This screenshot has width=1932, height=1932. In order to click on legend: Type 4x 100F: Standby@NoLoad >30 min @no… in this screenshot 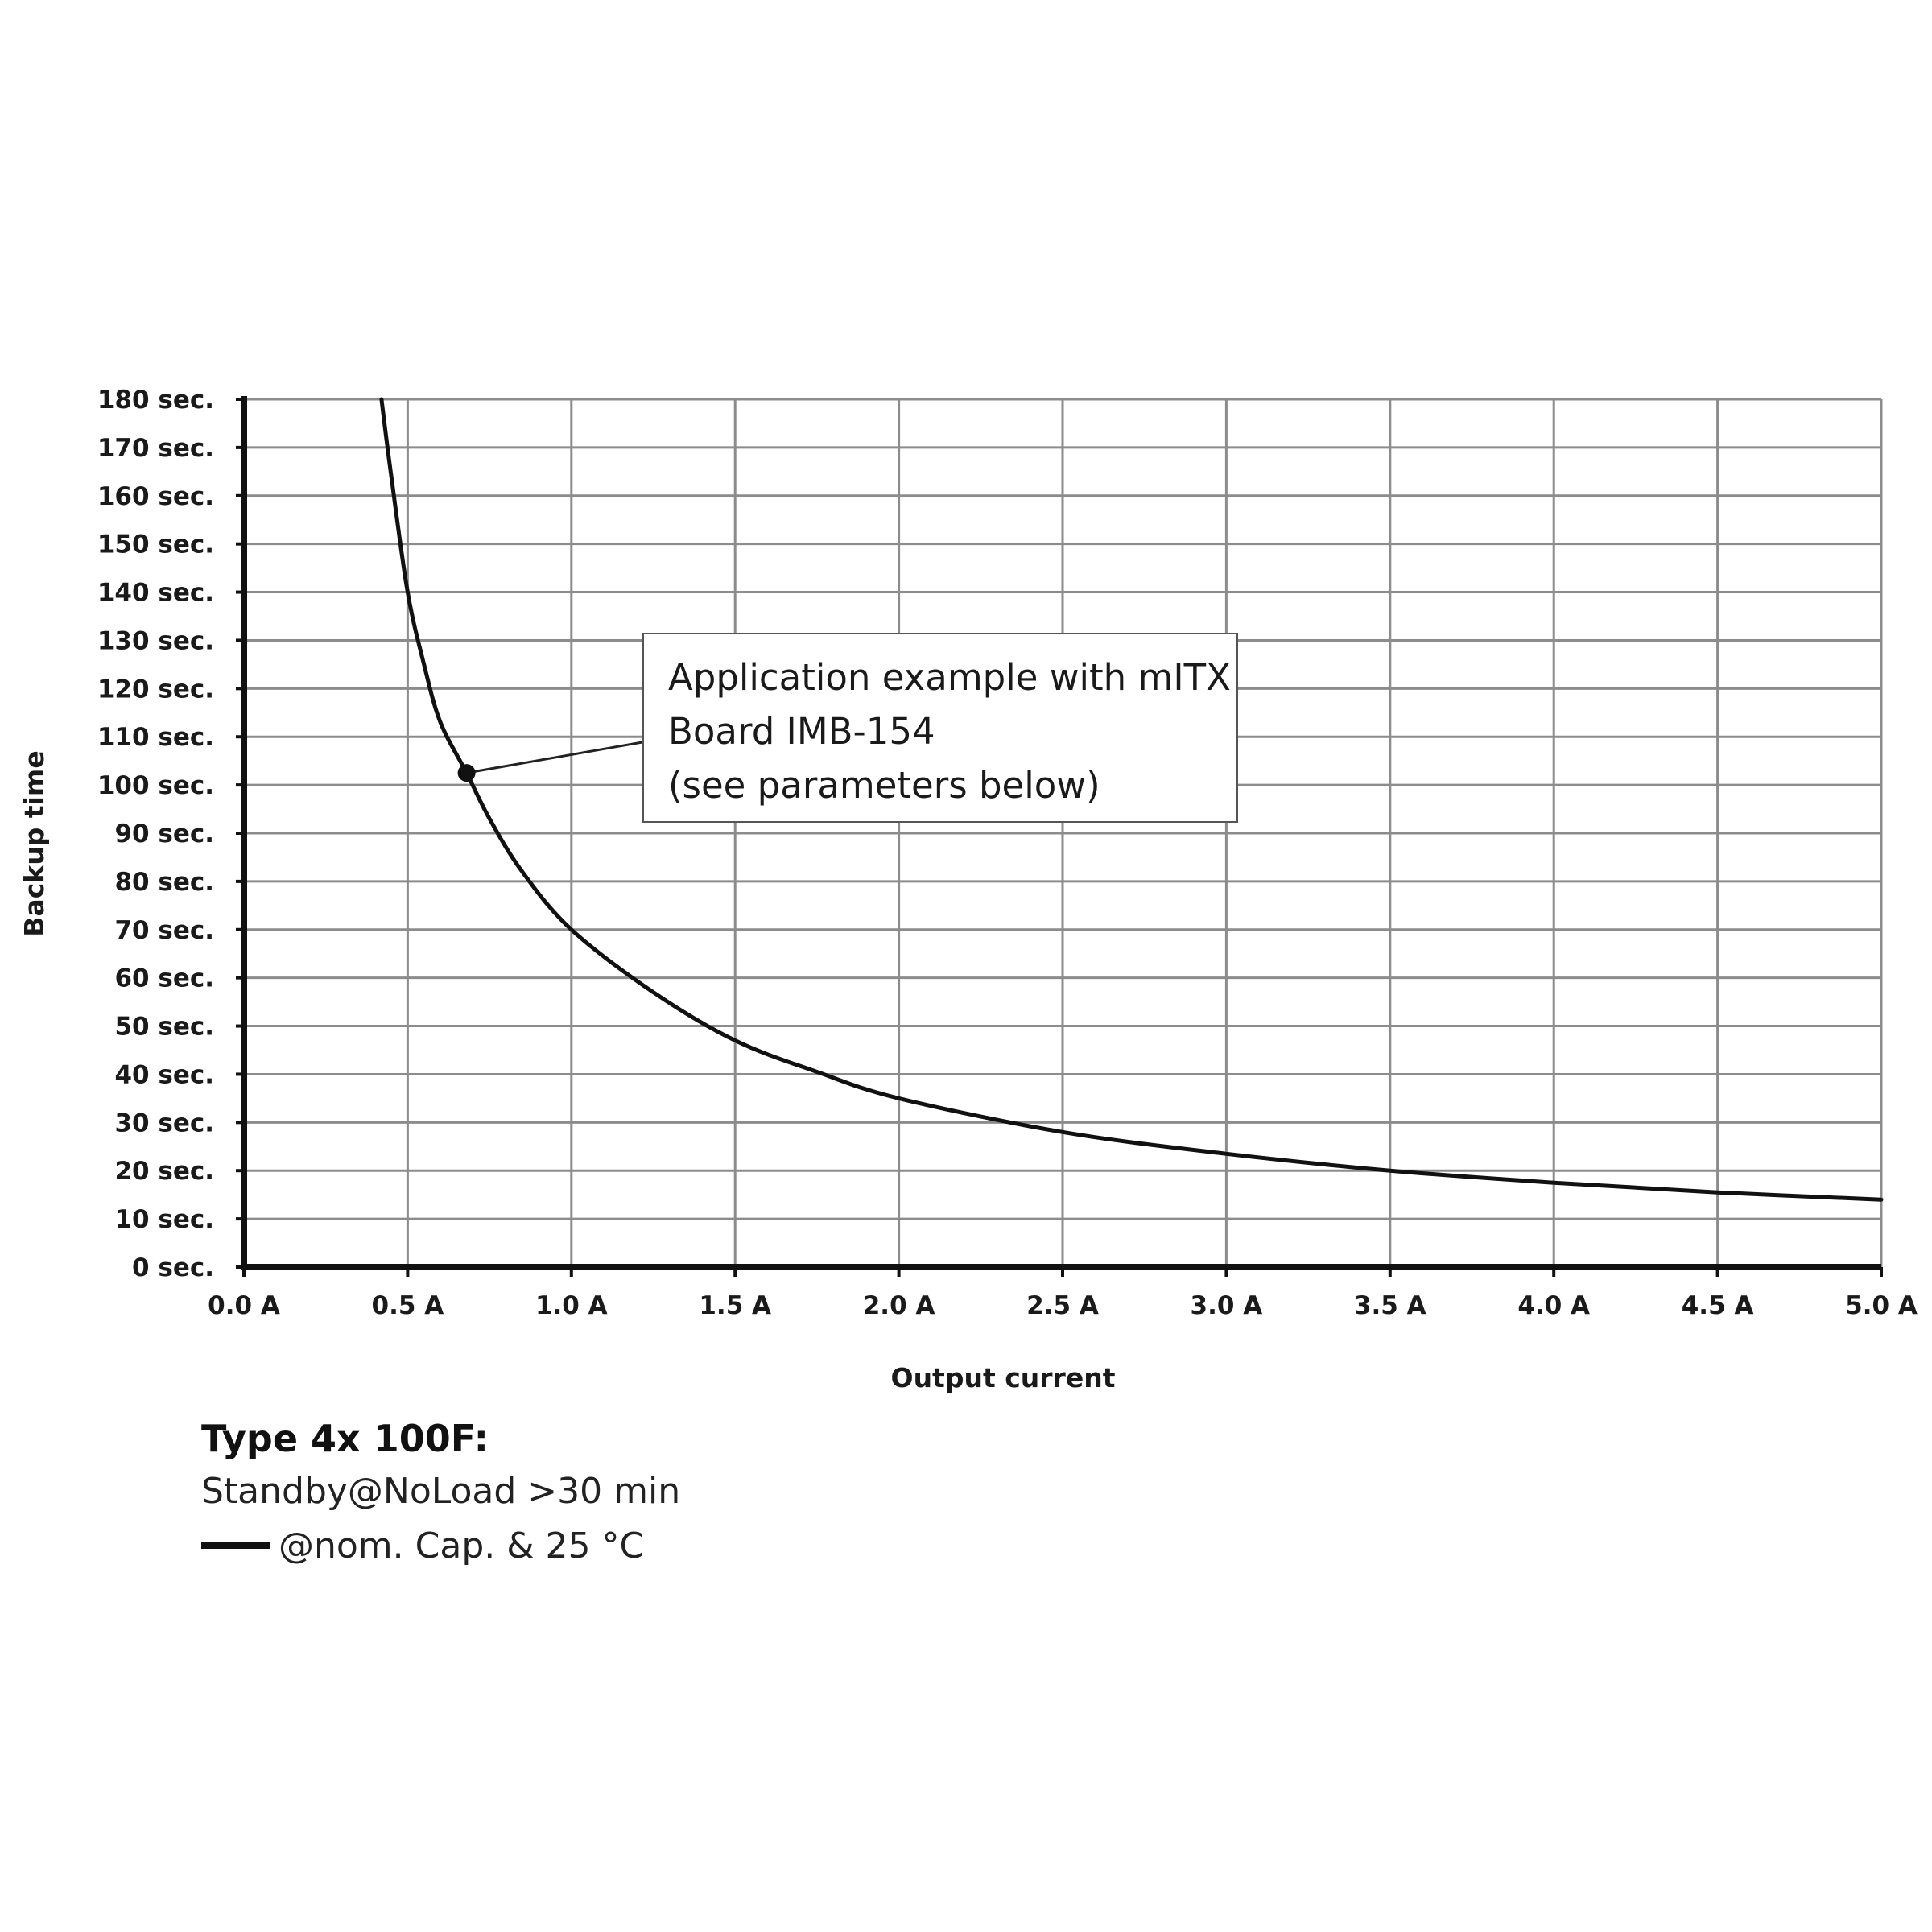, I will do `click(441, 1493)`.